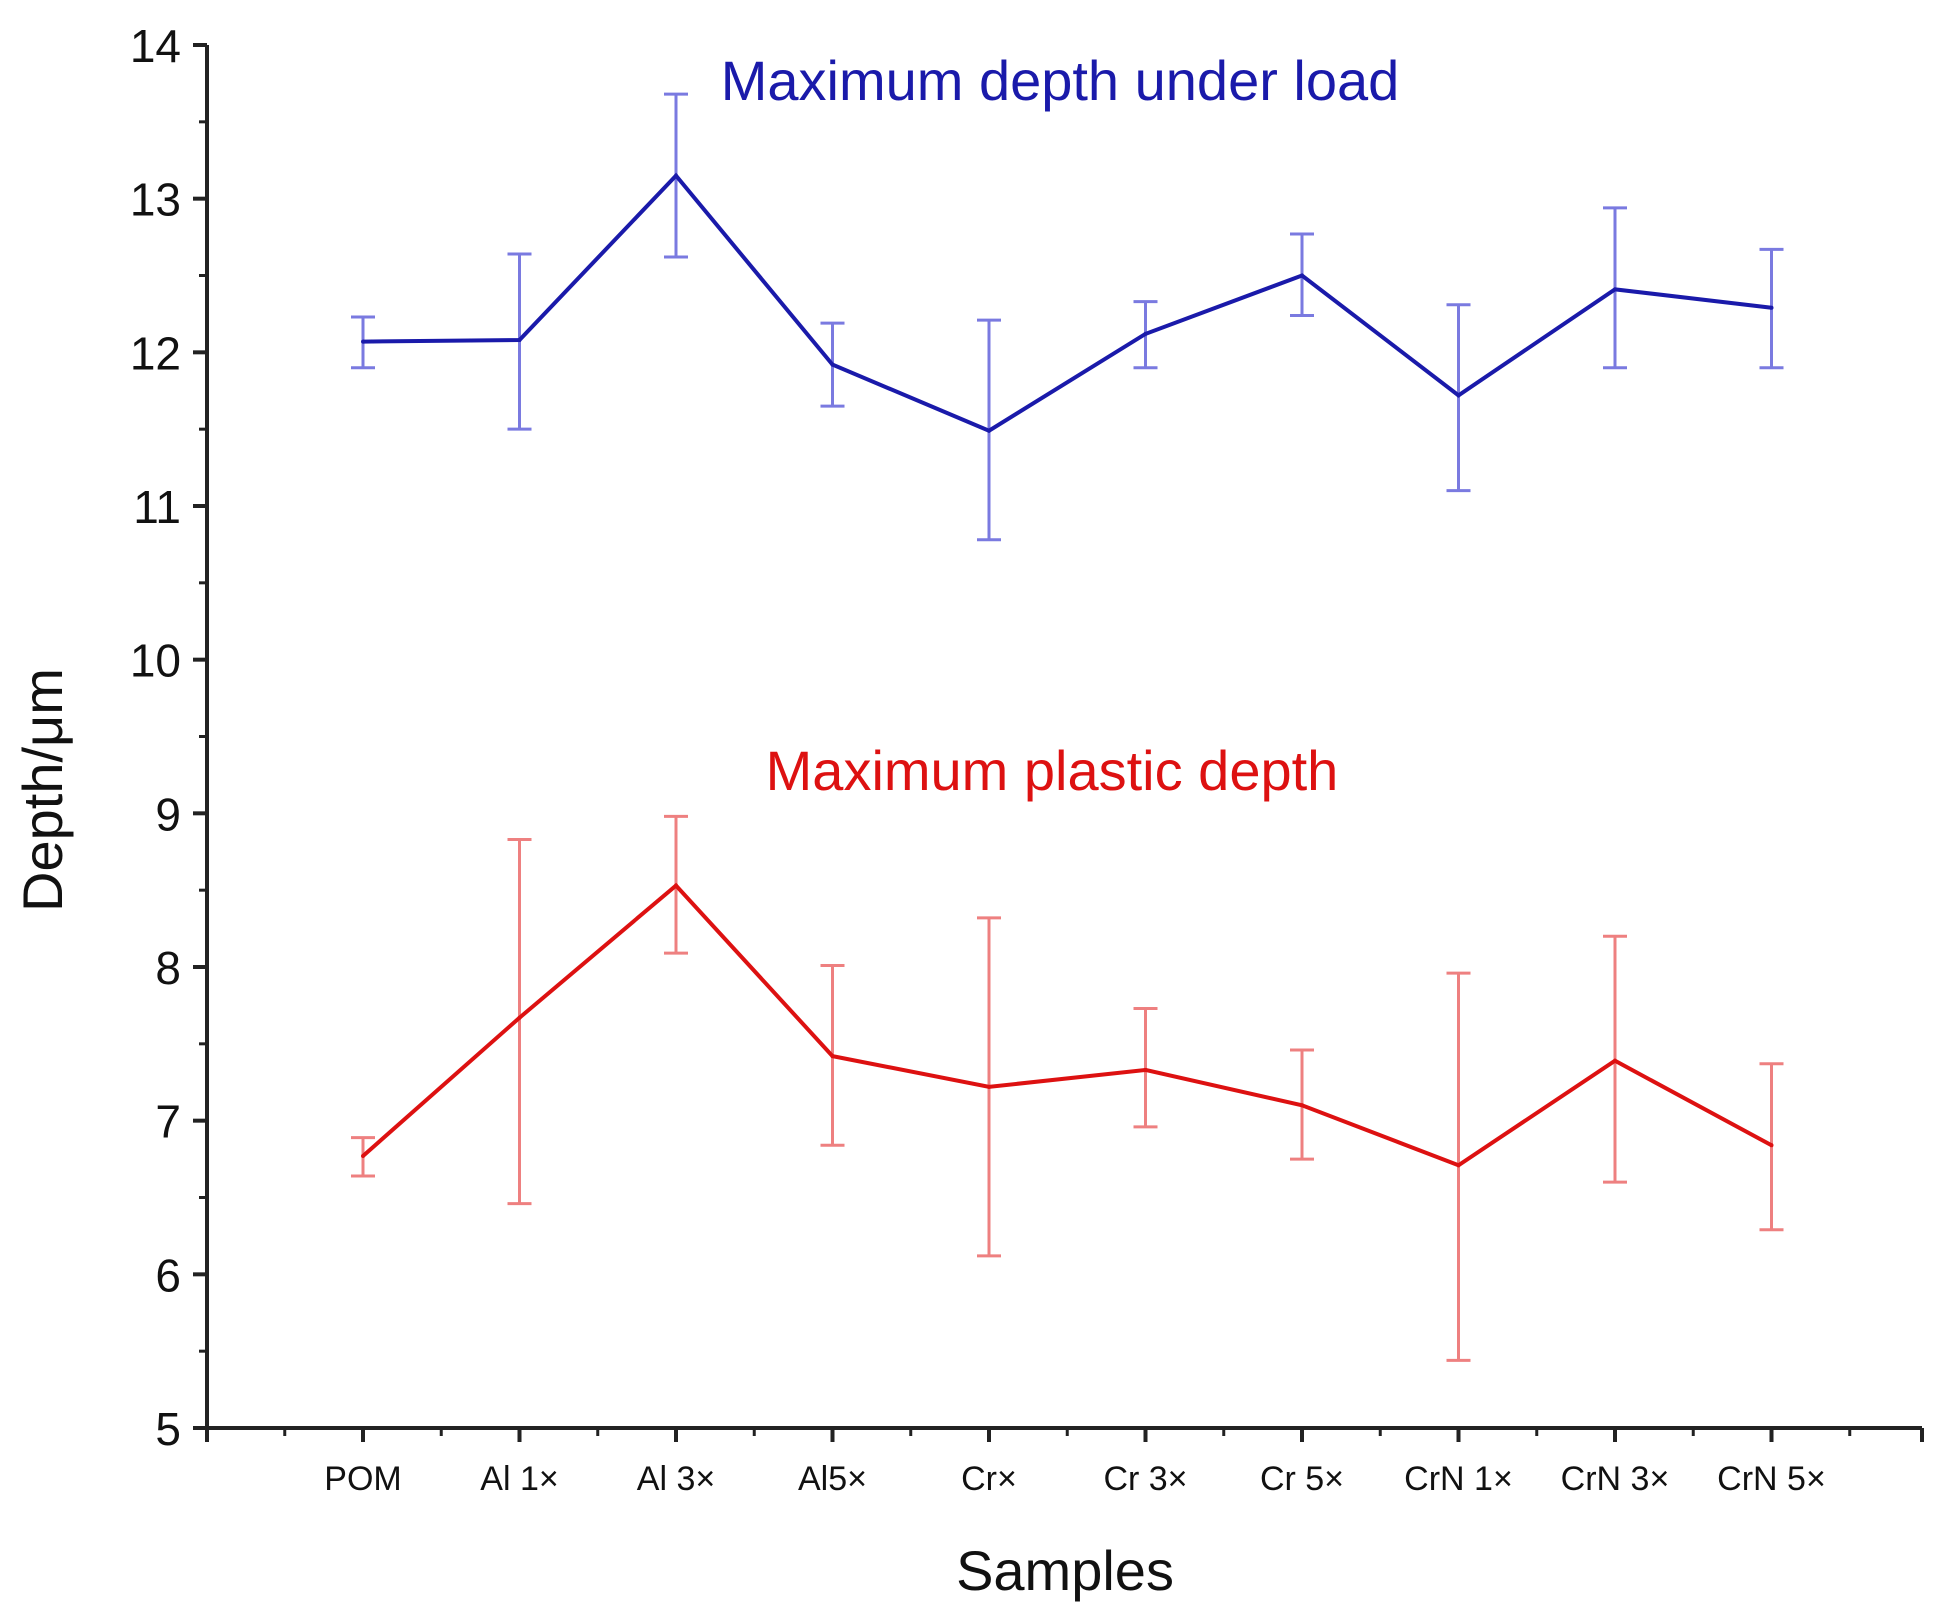  Describe the element at coordinates (362, 1479) in the screenshot. I see `x-tick-label: POM` at that location.